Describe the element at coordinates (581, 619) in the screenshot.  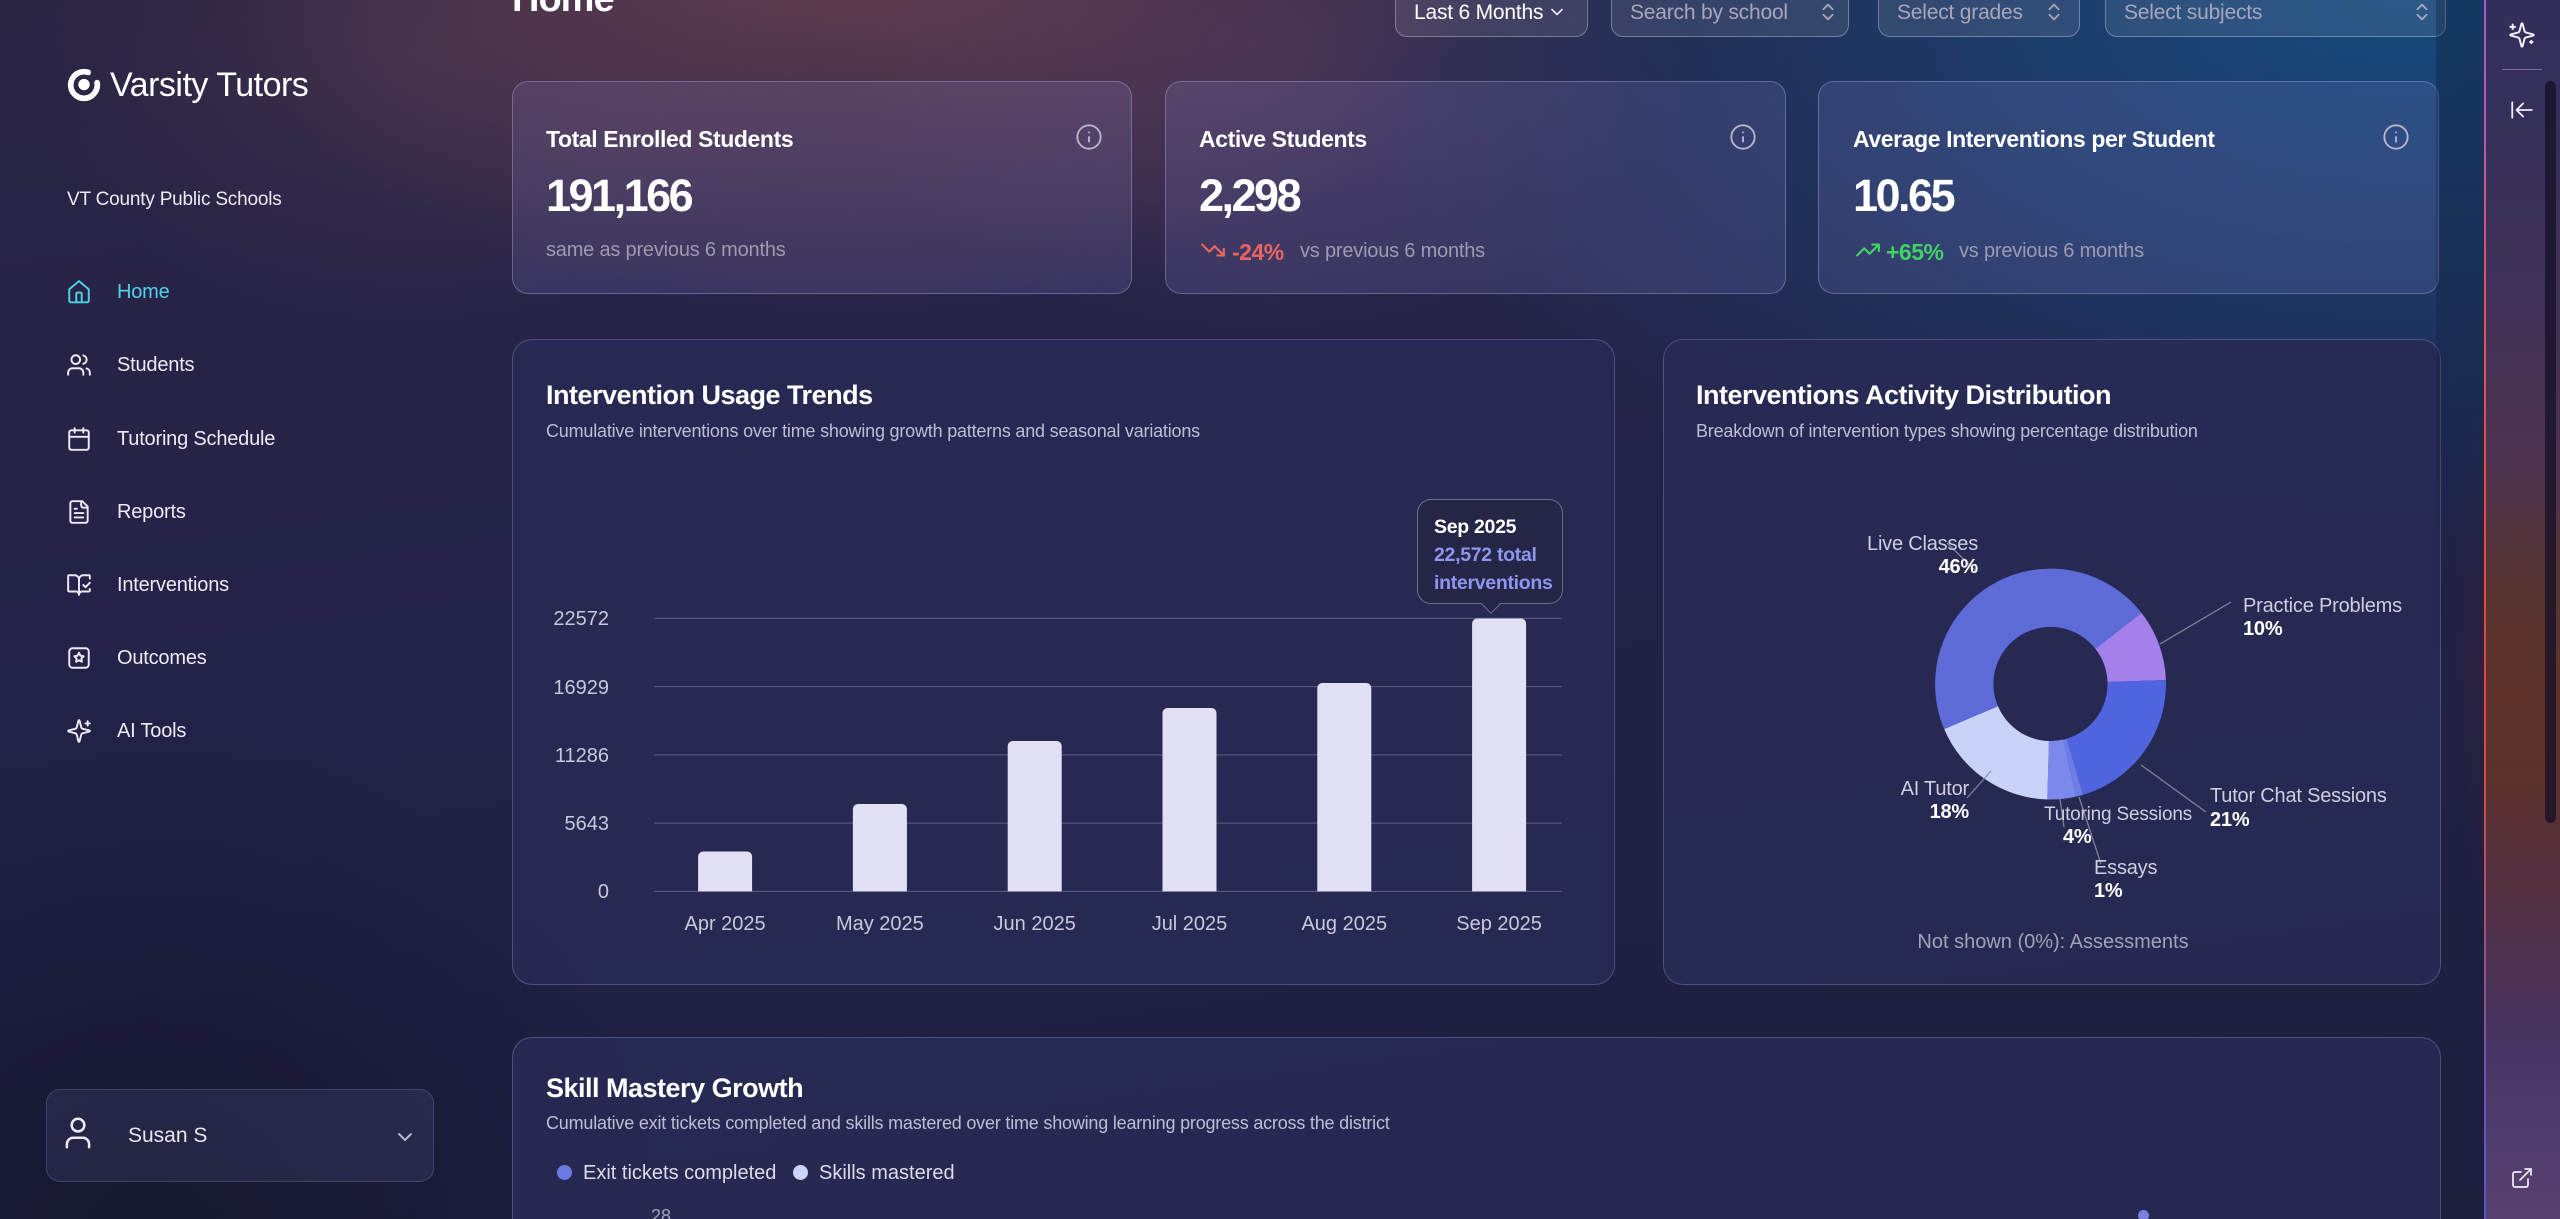
I see `svg-text: 22572` at that location.